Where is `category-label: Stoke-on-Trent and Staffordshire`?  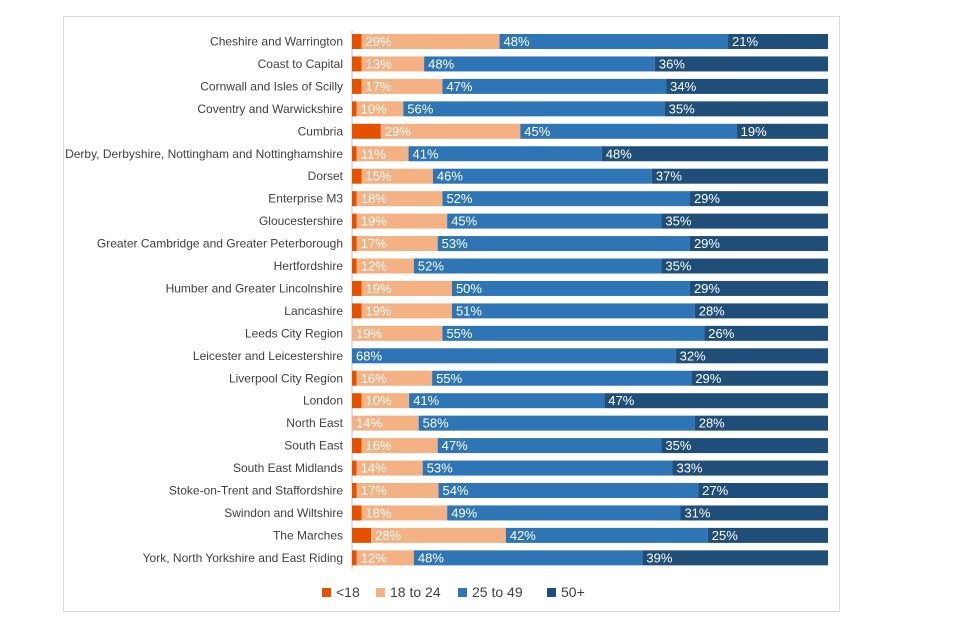
category-label: Stoke-on-Trent and Staffordshire is located at coordinates (256, 491).